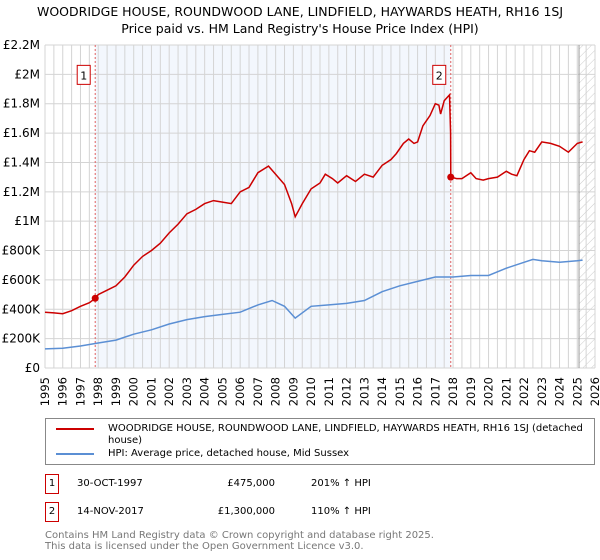 This screenshot has width=600, height=560. What do you see at coordinates (587, 206) in the screenshot?
I see `forecast-hatch` at bounding box center [587, 206].